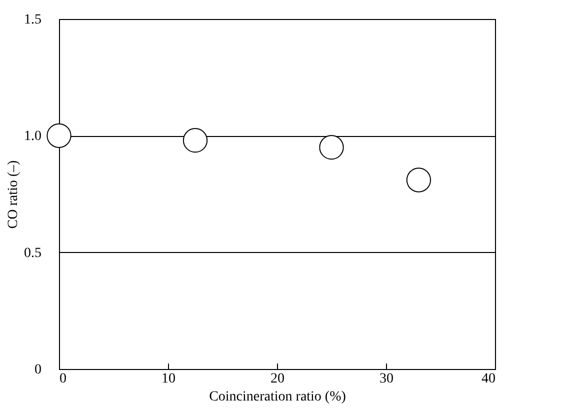 Image resolution: width=567 pixels, height=419 pixels. Describe the element at coordinates (277, 379) in the screenshot. I see `x-tick-label: 20` at that location.